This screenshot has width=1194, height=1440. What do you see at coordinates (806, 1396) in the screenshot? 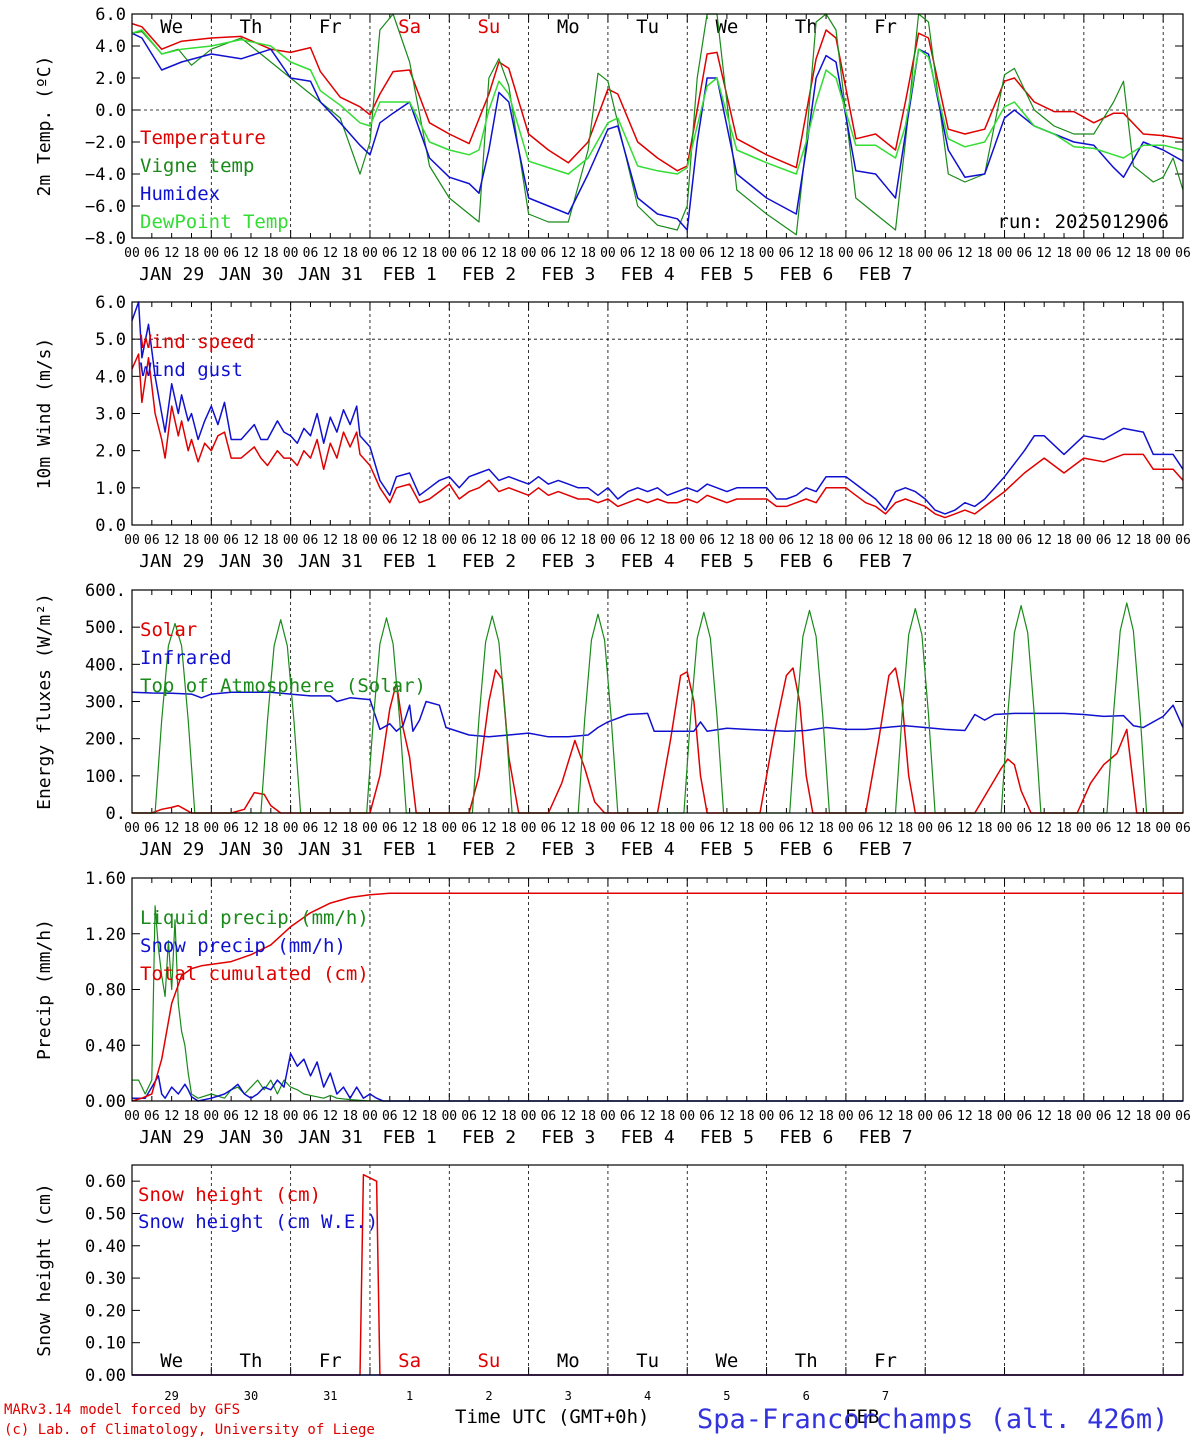
I see `x-day-number: 6` at bounding box center [806, 1396].